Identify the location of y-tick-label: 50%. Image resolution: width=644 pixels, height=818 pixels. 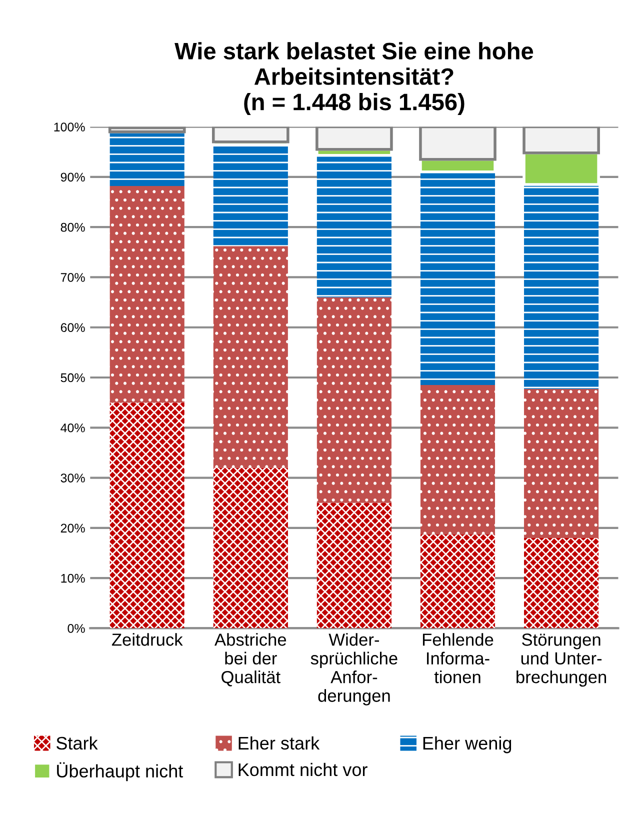
(72, 377).